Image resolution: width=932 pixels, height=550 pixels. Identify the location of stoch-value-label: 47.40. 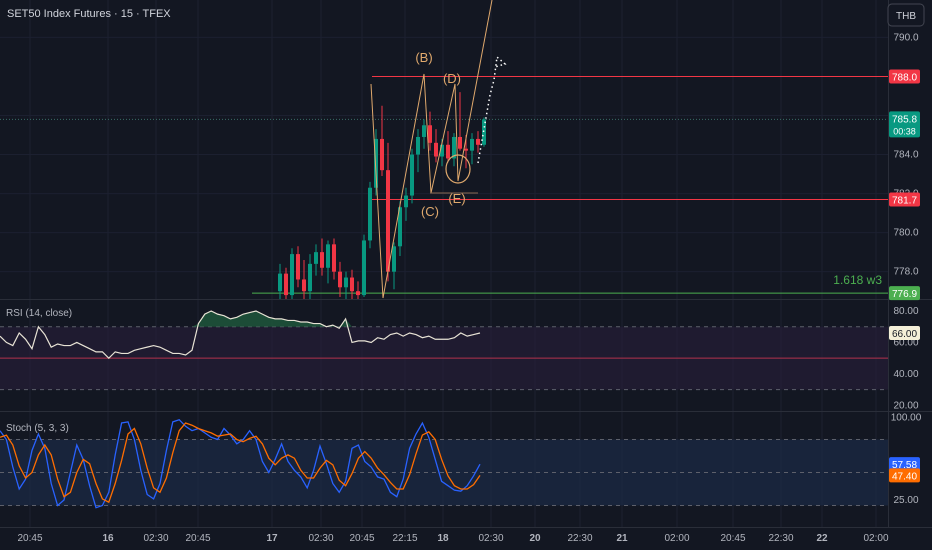
(904, 476).